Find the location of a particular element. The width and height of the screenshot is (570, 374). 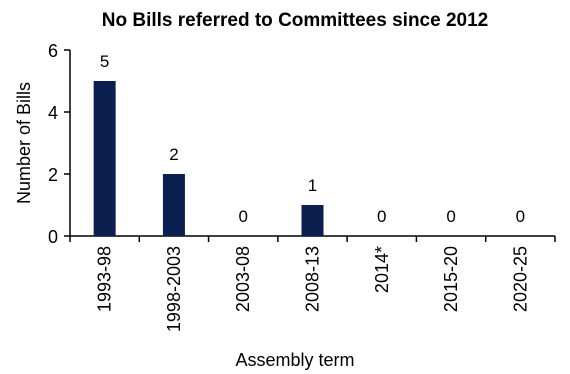

y-tick-label: 2 is located at coordinates (53, 175).